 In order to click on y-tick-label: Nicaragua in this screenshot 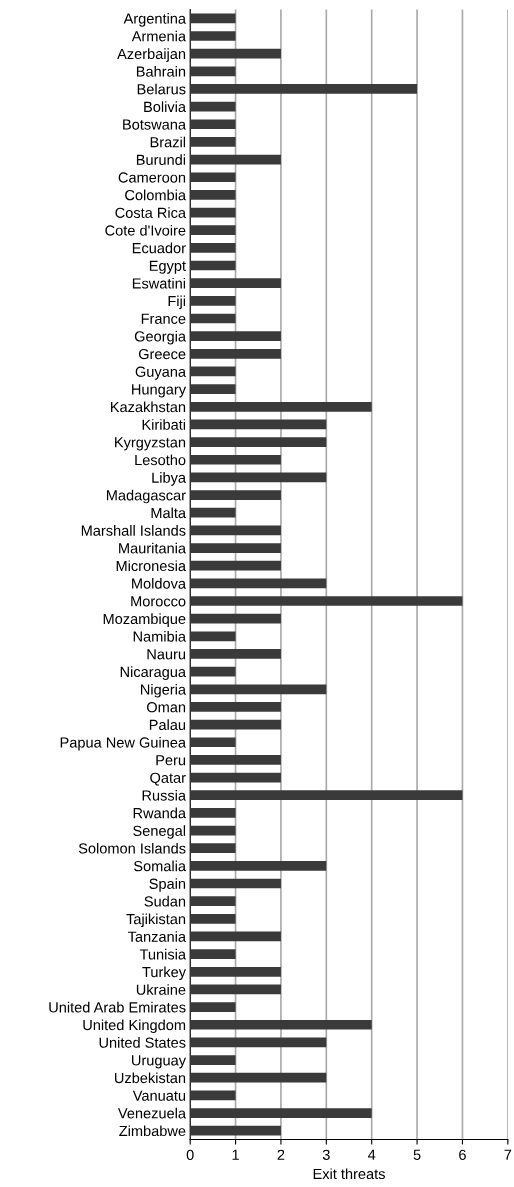, I will do `click(153, 673)`.